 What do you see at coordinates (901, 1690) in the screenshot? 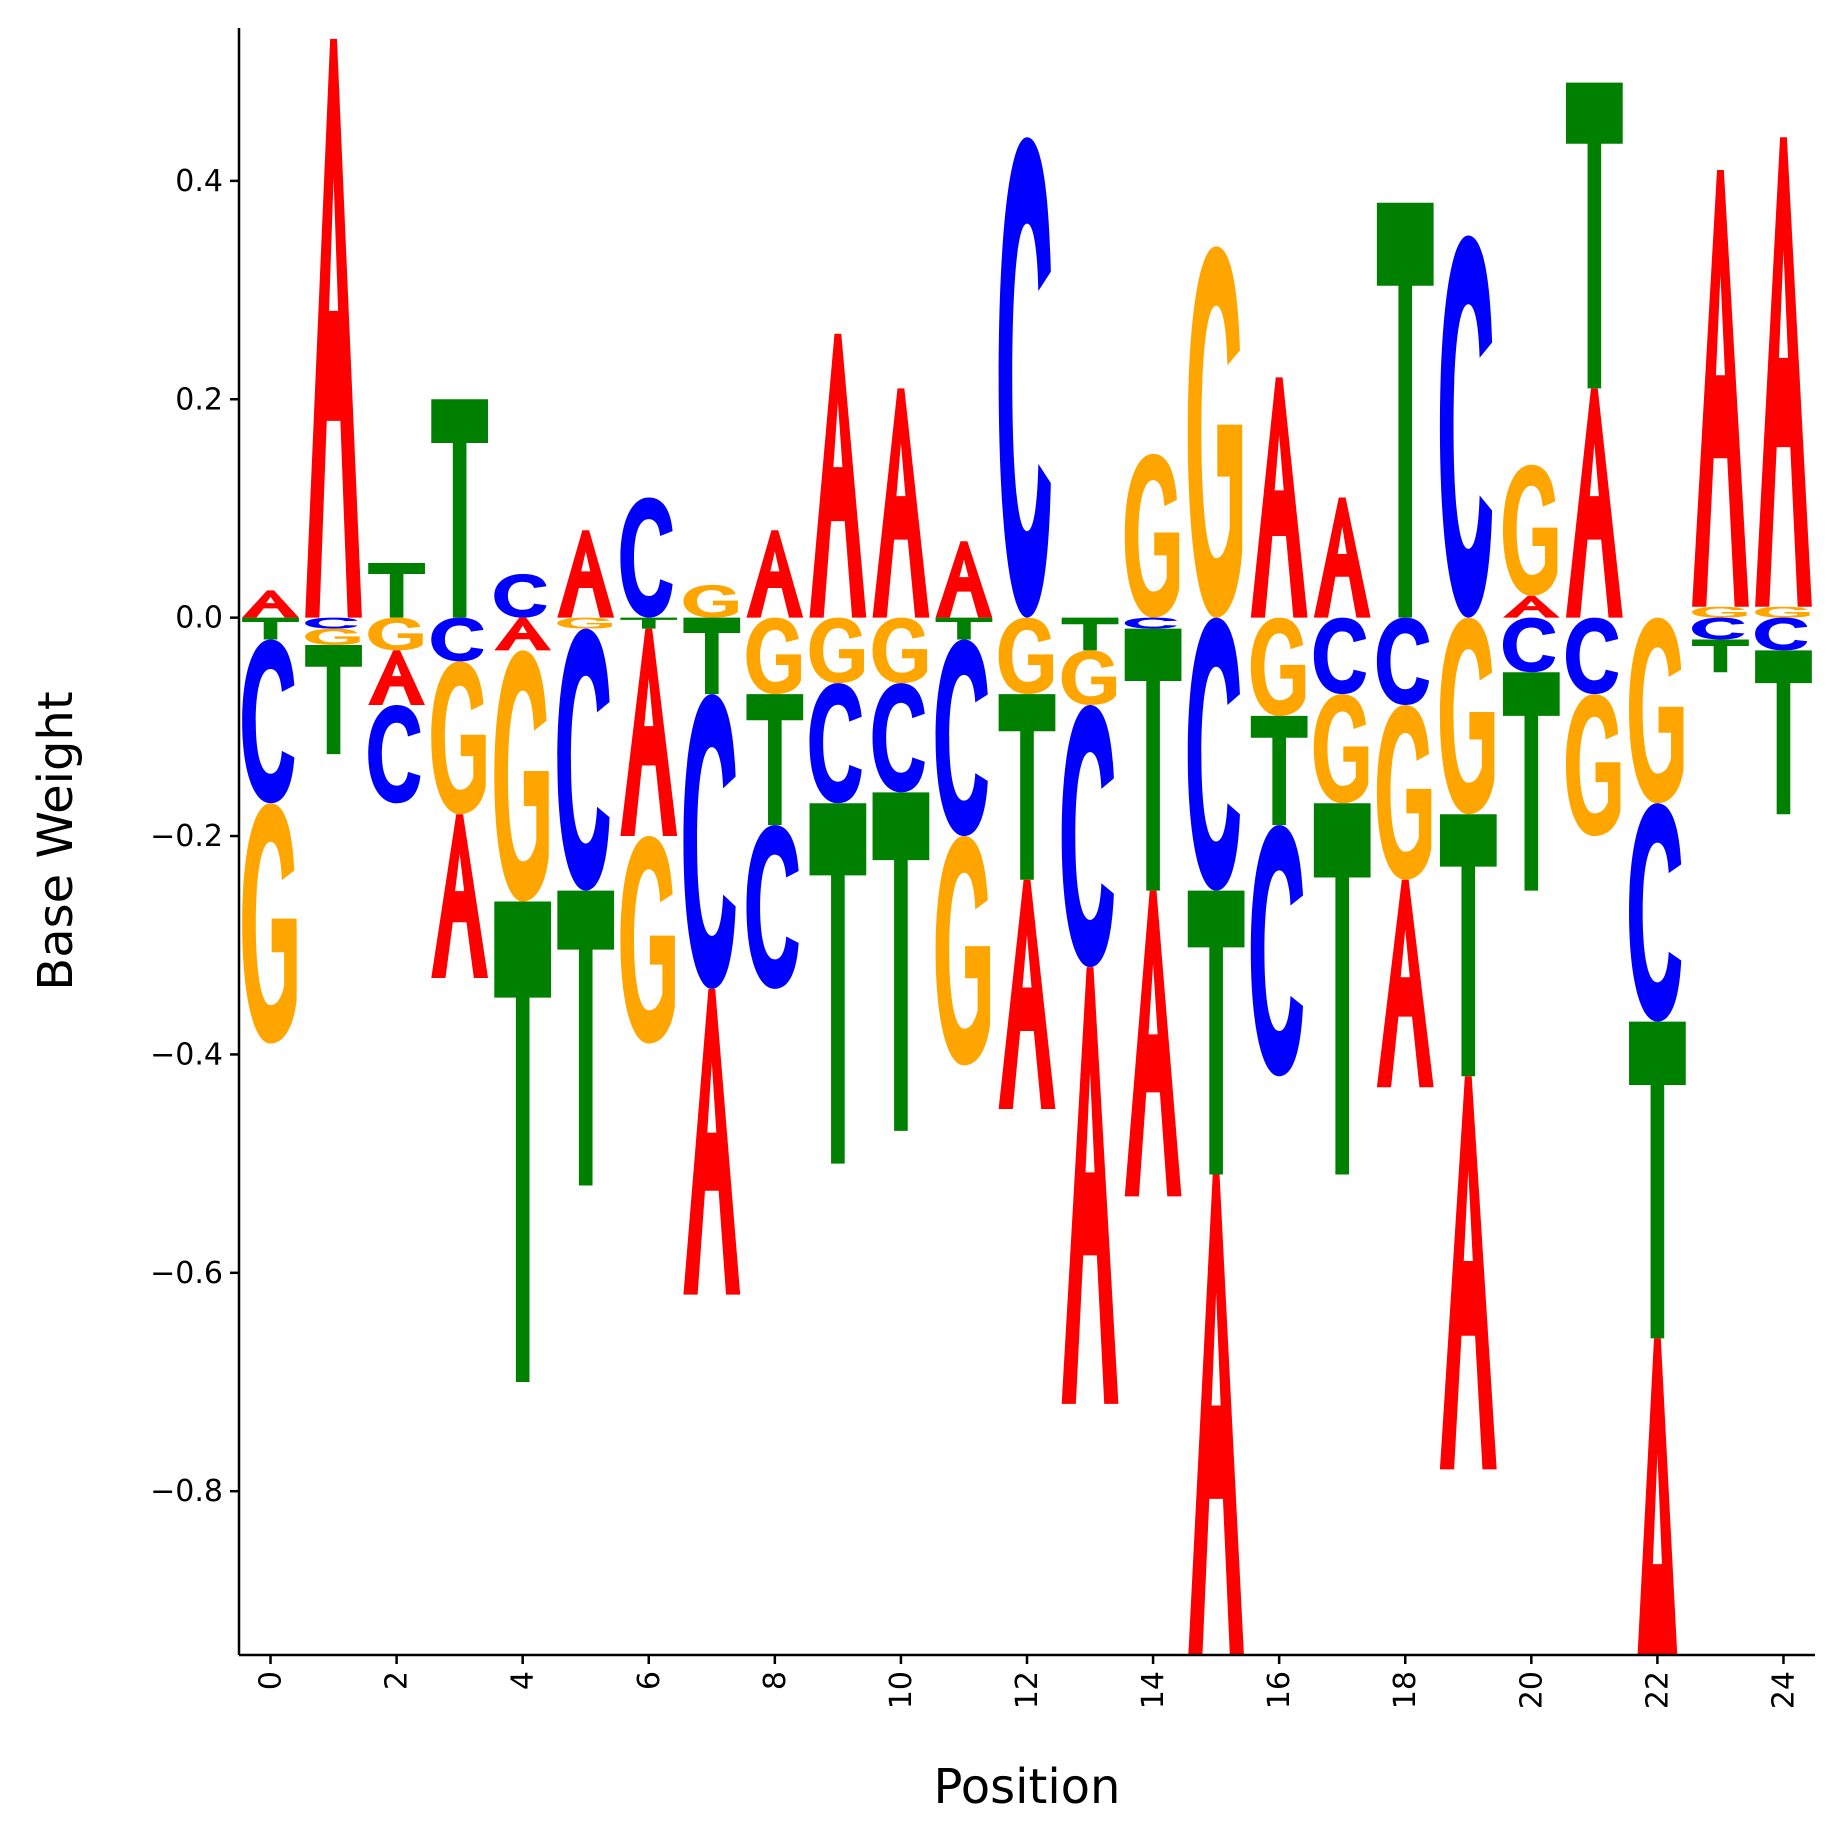
I see `x-tick-label: 10` at bounding box center [901, 1690].